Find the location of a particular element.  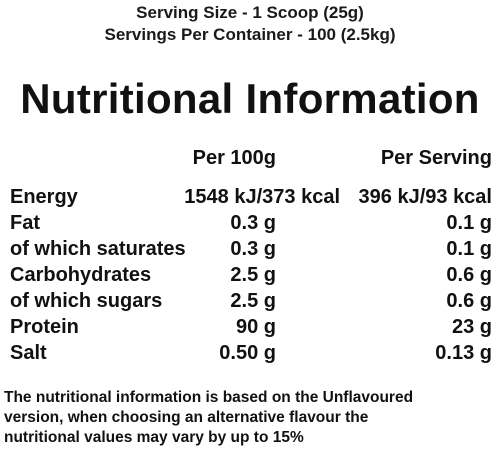

nutrient-name: Fat is located at coordinates (25, 223).